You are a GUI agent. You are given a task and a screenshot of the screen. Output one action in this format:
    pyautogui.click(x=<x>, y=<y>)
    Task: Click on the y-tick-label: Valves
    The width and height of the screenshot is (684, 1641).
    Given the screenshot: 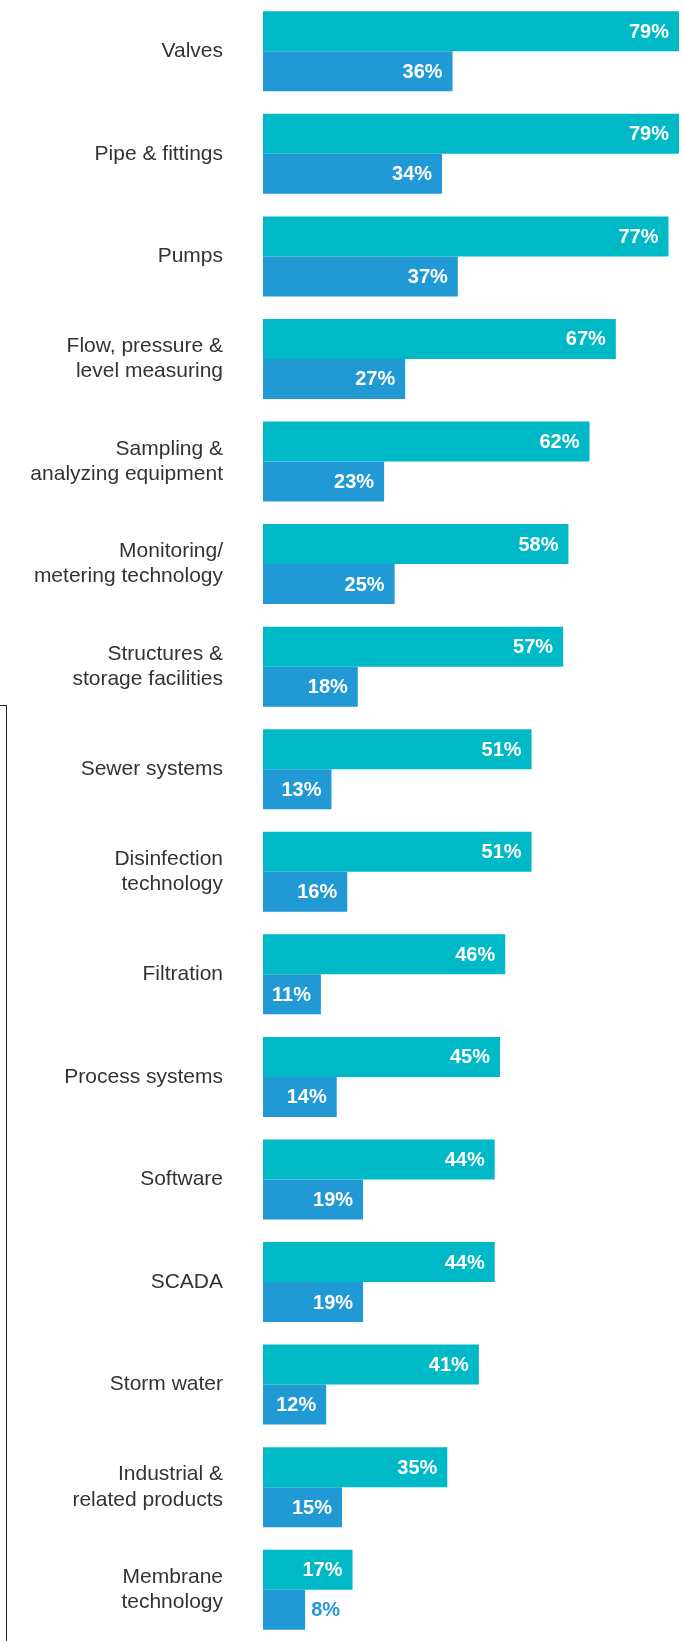 What is the action you would take?
    pyautogui.click(x=192, y=50)
    